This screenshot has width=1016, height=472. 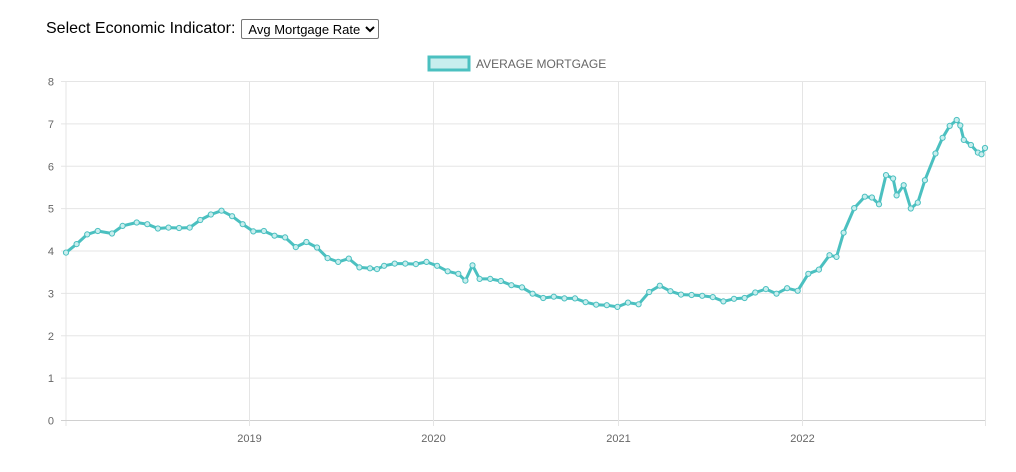 What do you see at coordinates (449, 63) in the screenshot?
I see `legend-swatch` at bounding box center [449, 63].